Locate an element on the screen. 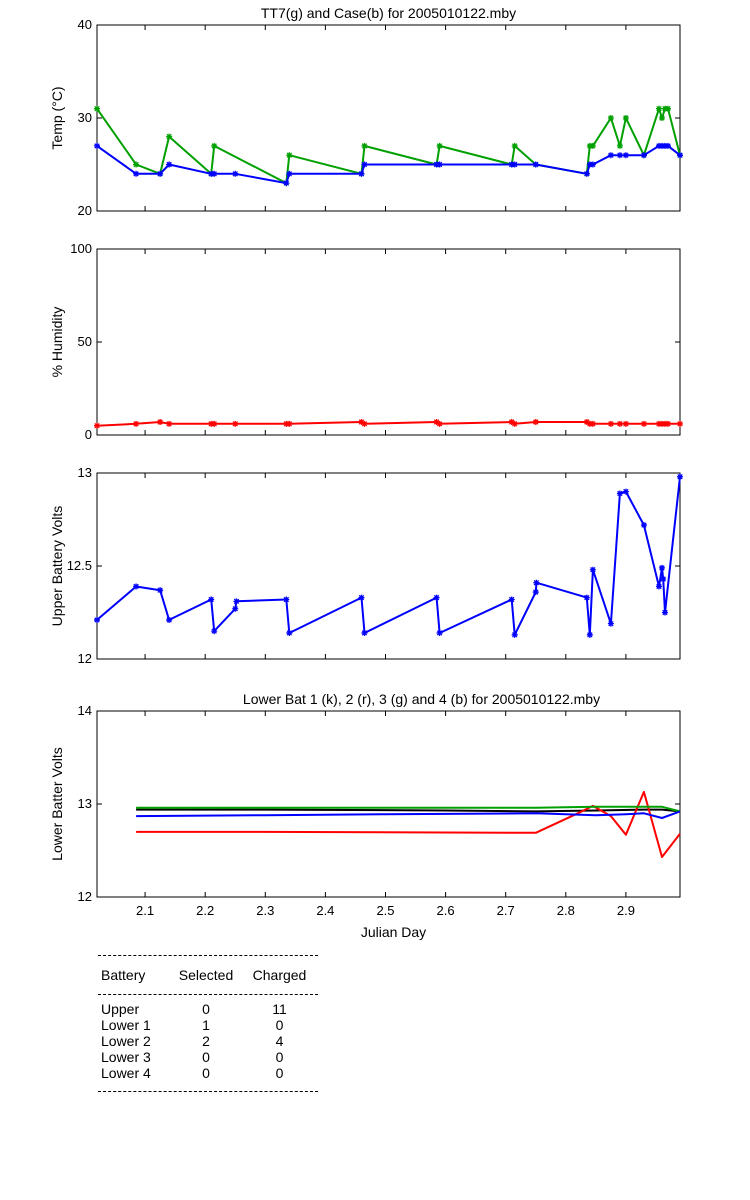 This screenshot has height=1200, width=750. y-tick-label: 12 is located at coordinates (85, 658).